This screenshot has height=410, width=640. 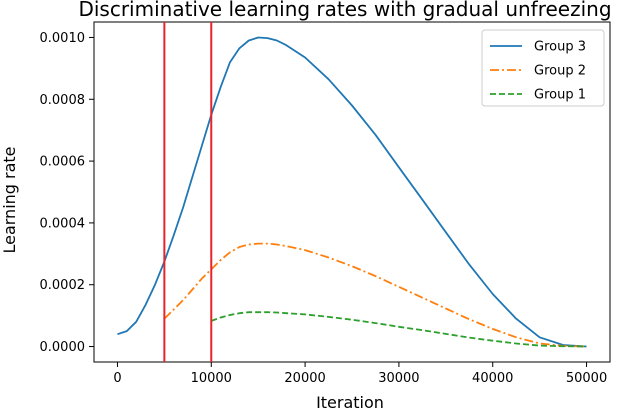 What do you see at coordinates (304, 378) in the screenshot?
I see `x-tick-label: 20000` at bounding box center [304, 378].